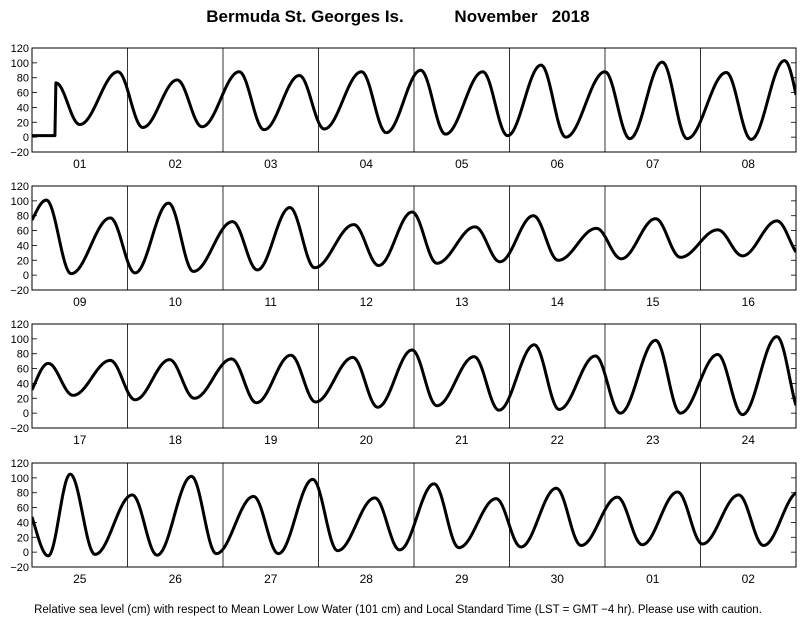 Image resolution: width=800 pixels, height=623 pixels. What do you see at coordinates (80, 302) in the screenshot?
I see `day-label: 09` at bounding box center [80, 302].